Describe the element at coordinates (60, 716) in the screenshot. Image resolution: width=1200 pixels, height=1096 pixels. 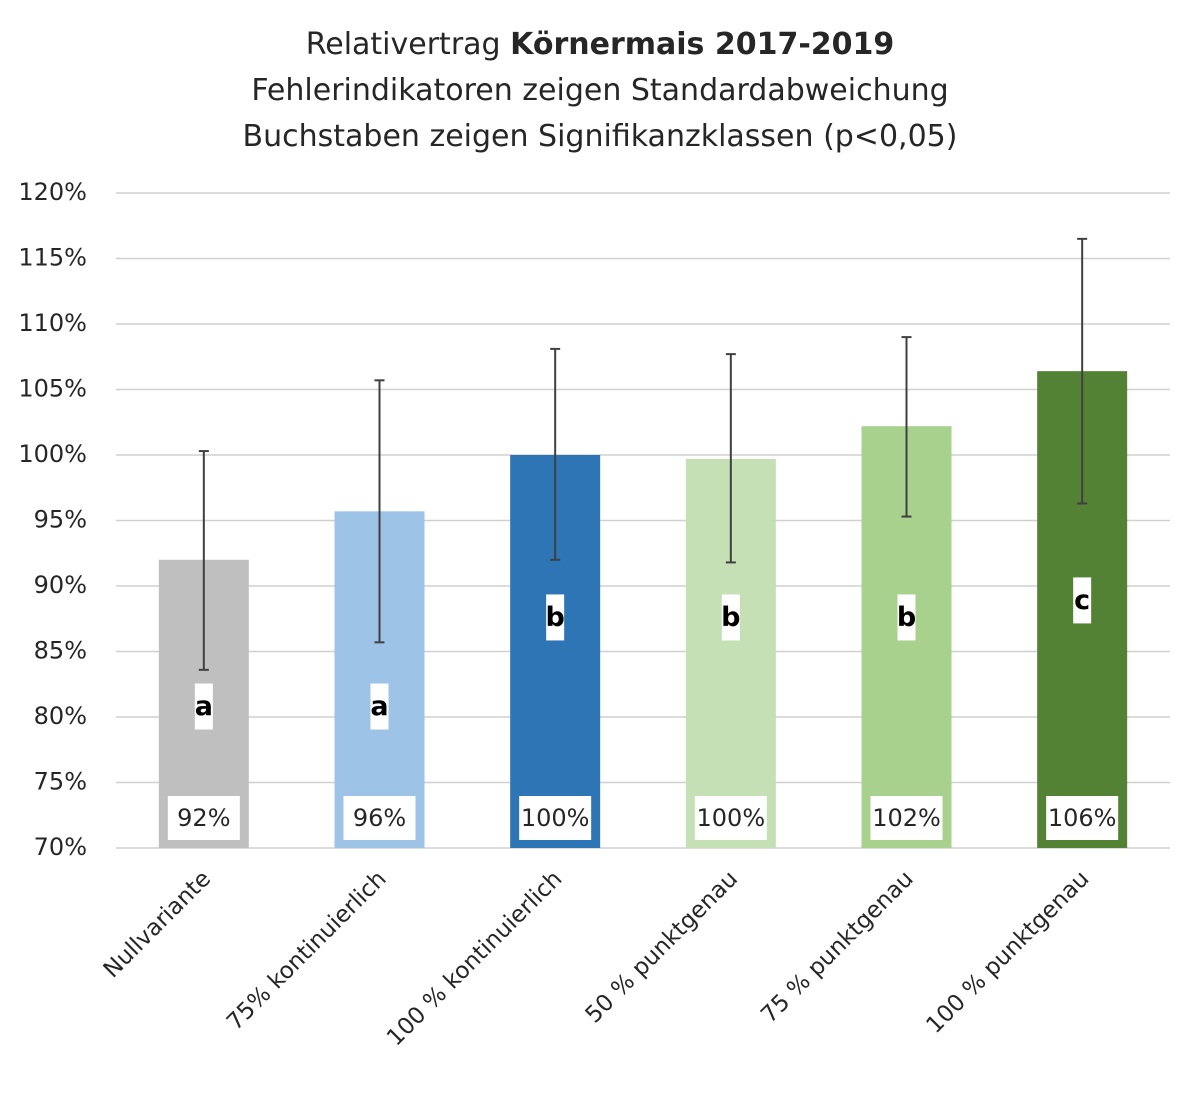
I see `y-tick-label: 80%` at that location.